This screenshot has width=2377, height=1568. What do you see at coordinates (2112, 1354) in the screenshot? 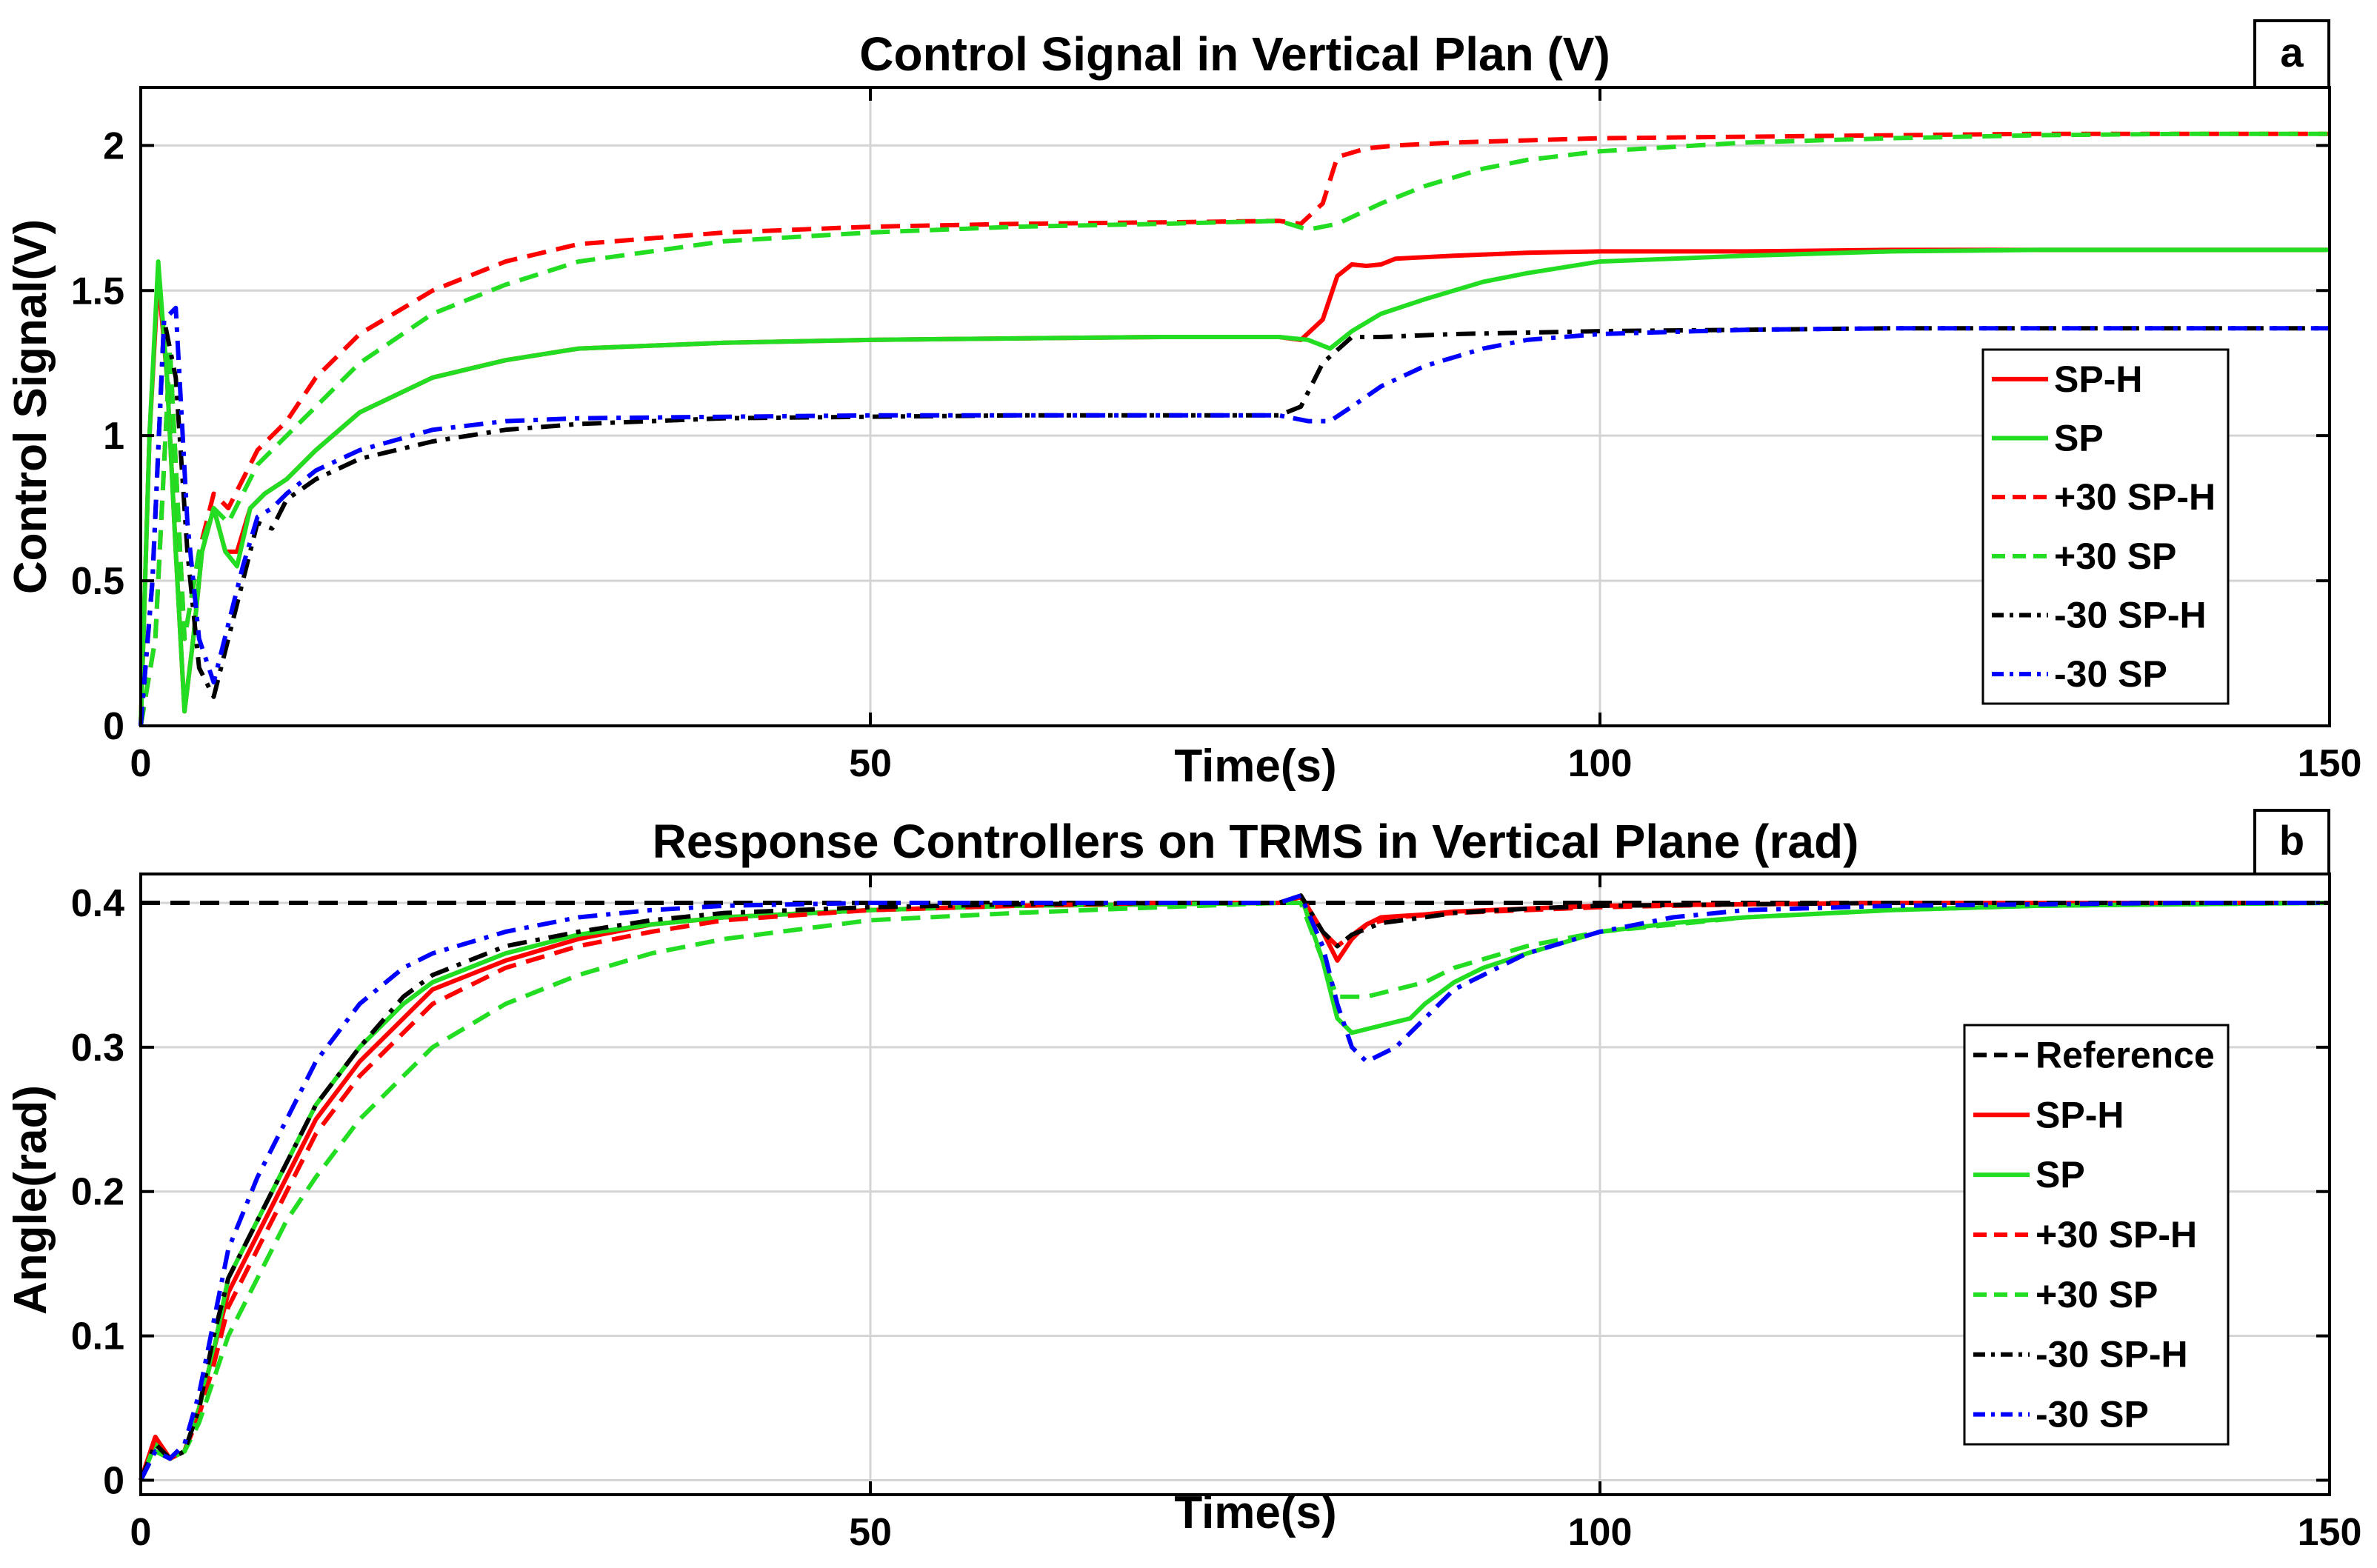
I see `panel-b-legend-label-5: -30 SP-H` at bounding box center [2112, 1354].